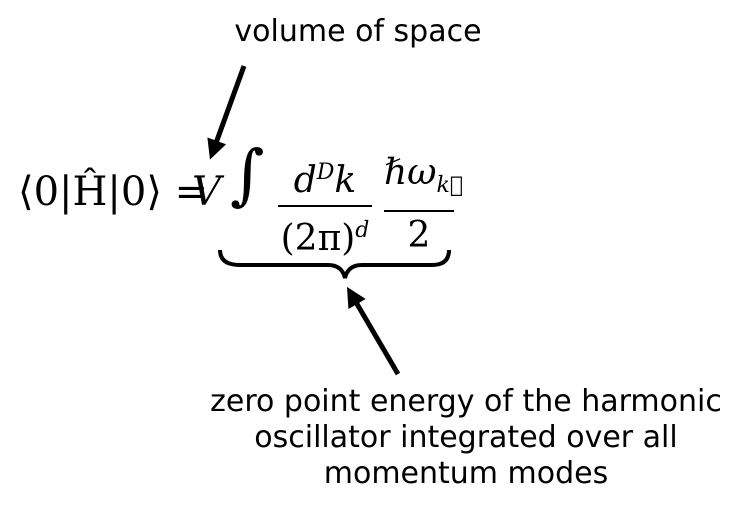  Describe the element at coordinates (247, 174) in the screenshot. I see `integral-sign: ∫` at that location.